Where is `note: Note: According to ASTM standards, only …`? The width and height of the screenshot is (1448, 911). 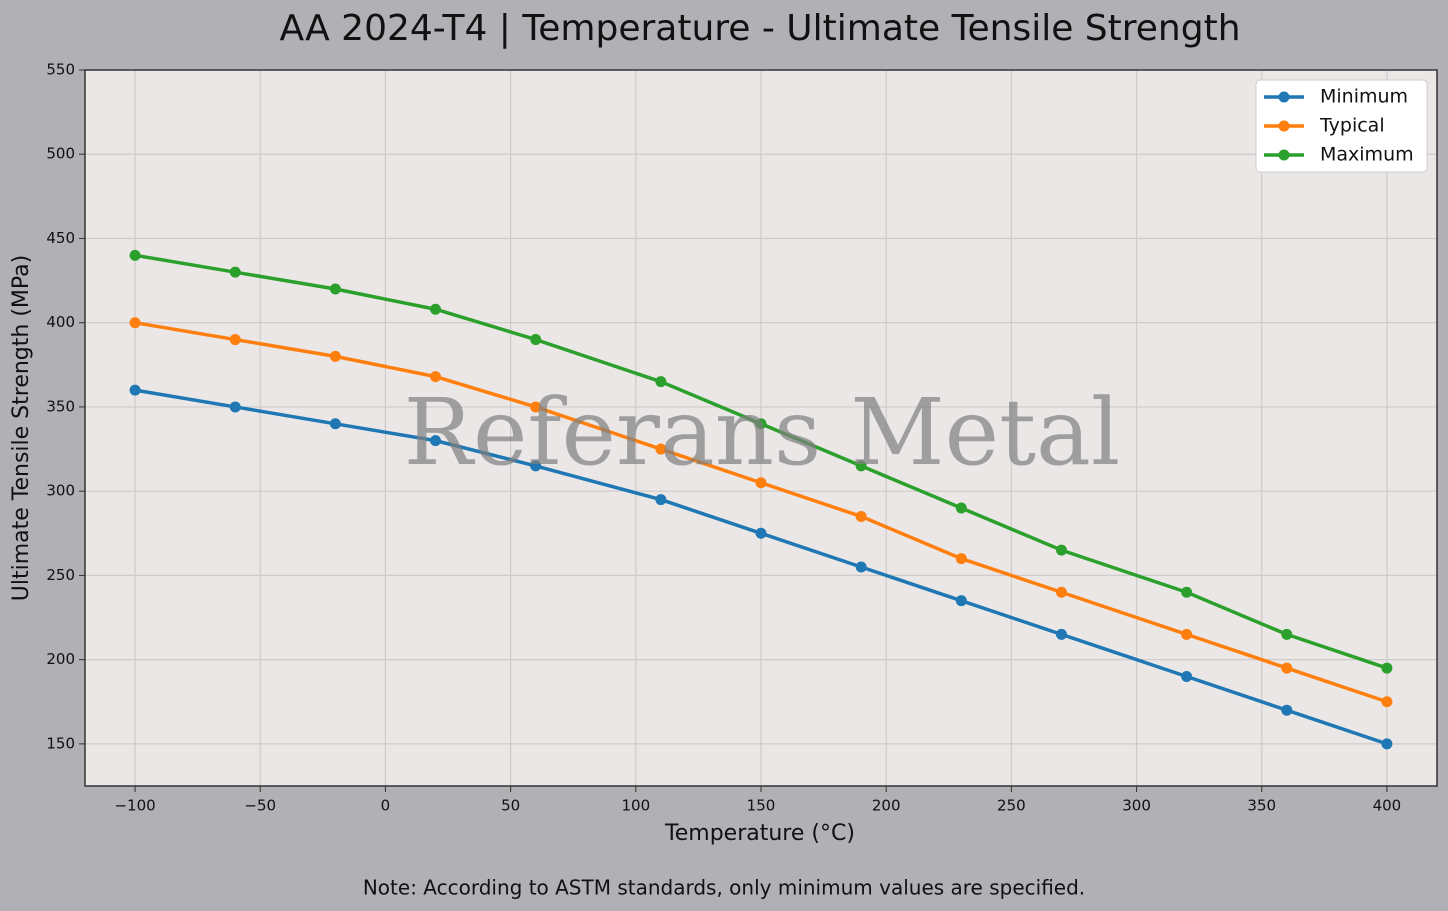 note: Note: According to ASTM standards, only … is located at coordinates (724, 888).